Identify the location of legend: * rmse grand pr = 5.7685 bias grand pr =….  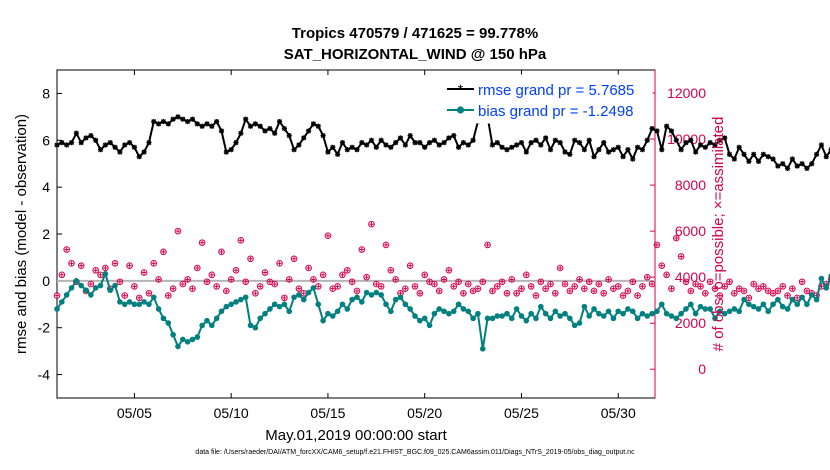
(547, 99).